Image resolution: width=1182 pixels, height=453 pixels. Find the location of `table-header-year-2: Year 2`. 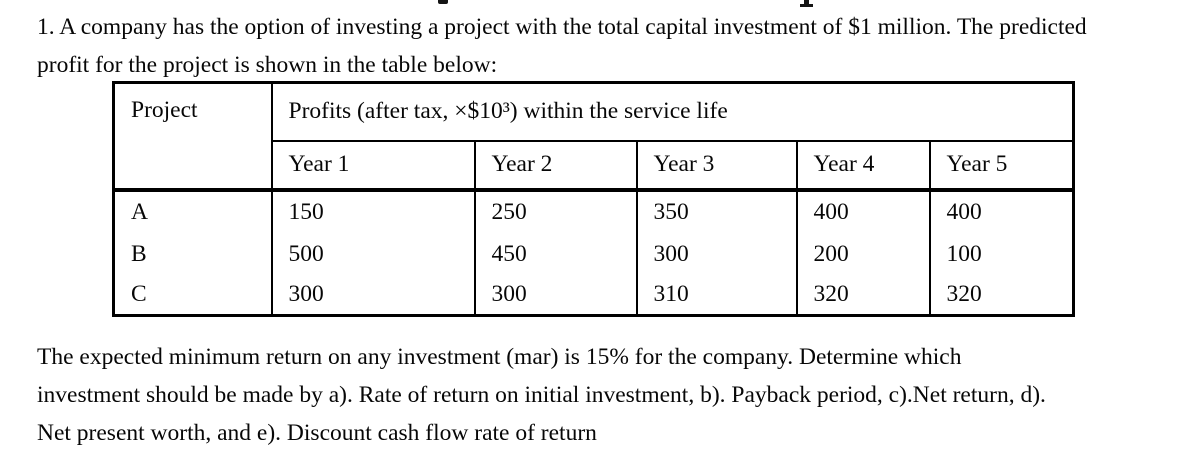

table-header-year-2: Year 2 is located at coordinates (555, 165).